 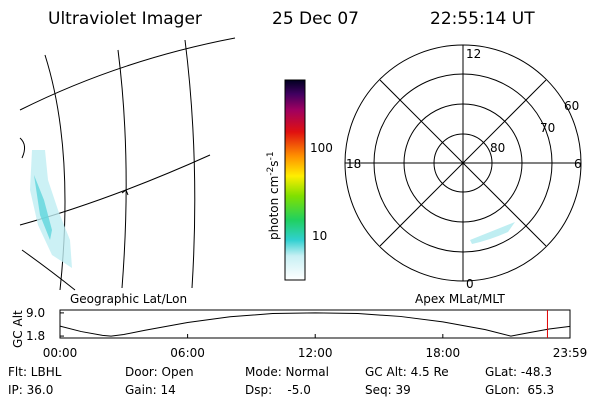 I want to click on status-field: Flt: LBHL, so click(x=35, y=372).